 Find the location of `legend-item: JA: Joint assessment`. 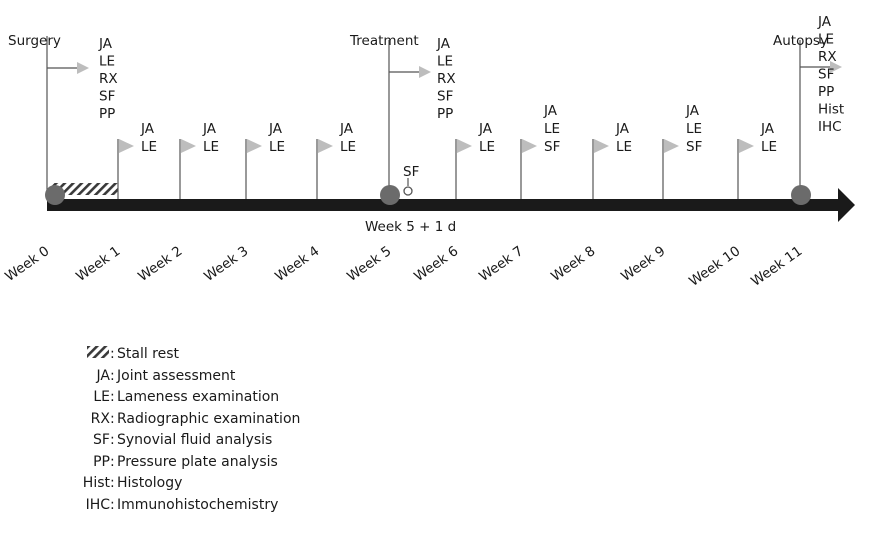

legend-item: JA: Joint assessment is located at coordinates (180, 377).